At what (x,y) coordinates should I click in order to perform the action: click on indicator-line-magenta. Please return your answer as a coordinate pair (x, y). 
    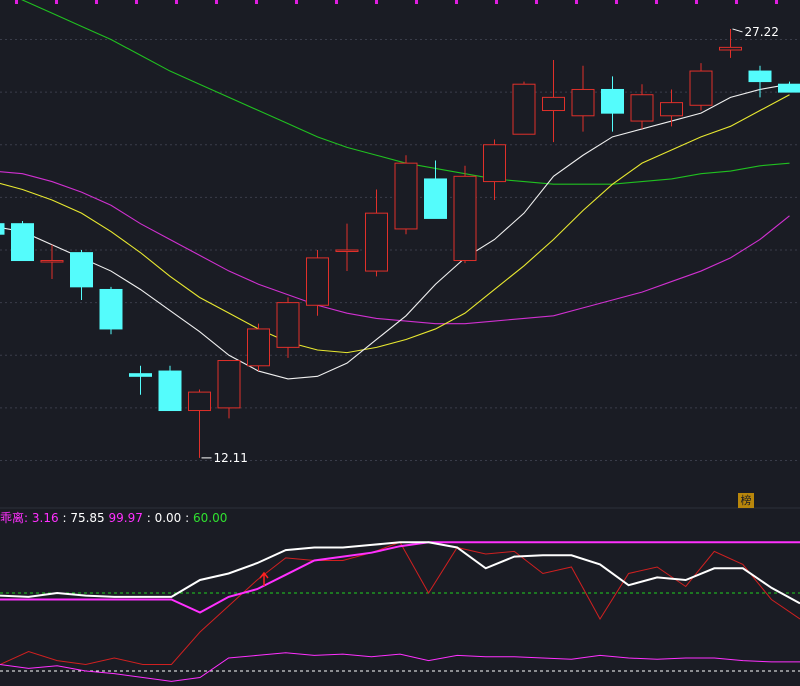
    Looking at the image, I should click on (400, 577).